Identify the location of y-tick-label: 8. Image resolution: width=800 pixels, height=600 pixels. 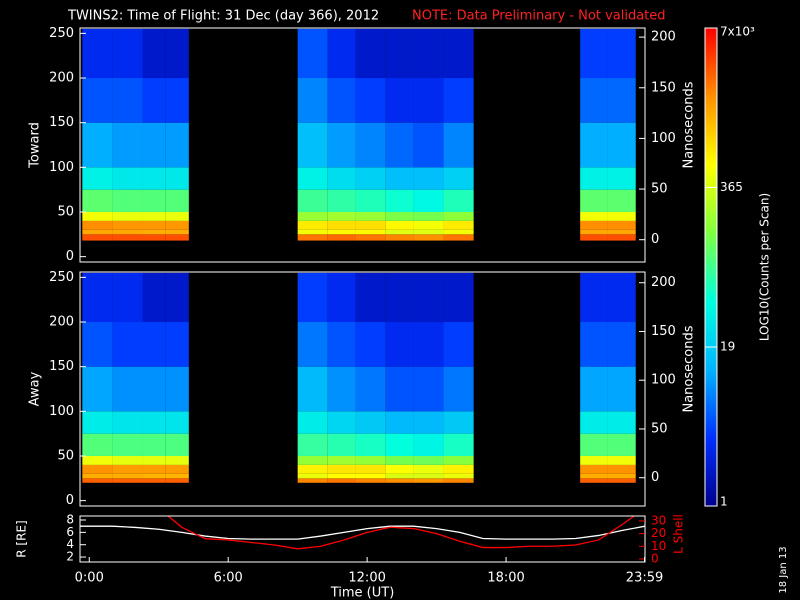
(70, 520).